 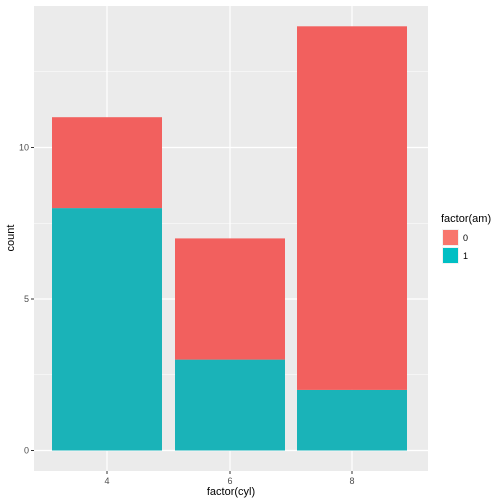 I want to click on y-tick-label: 10, so click(x=24, y=148).